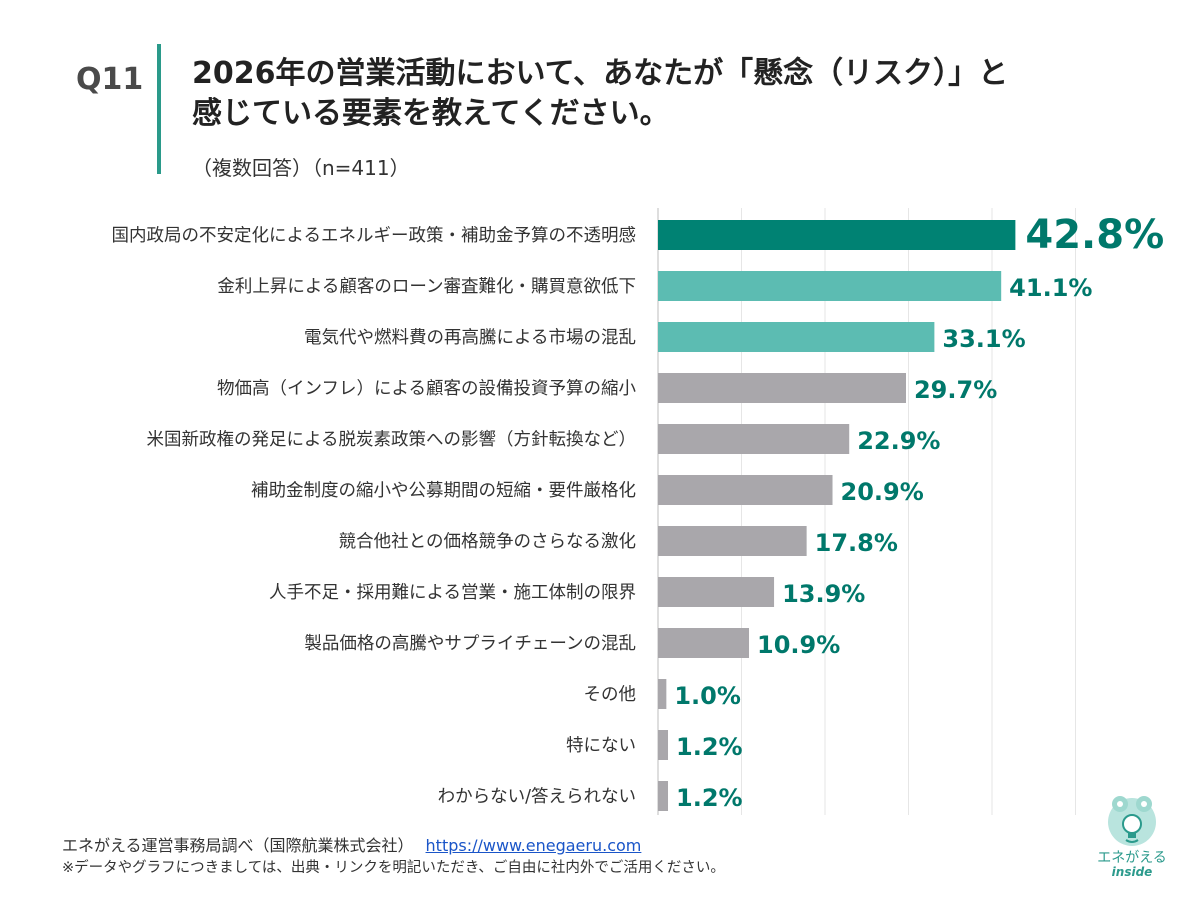 This screenshot has width=1200, height=900. I want to click on category-label: 国内政局の不安定化によるエネルギー政策・補助金予算の不透明感, so click(374, 236).